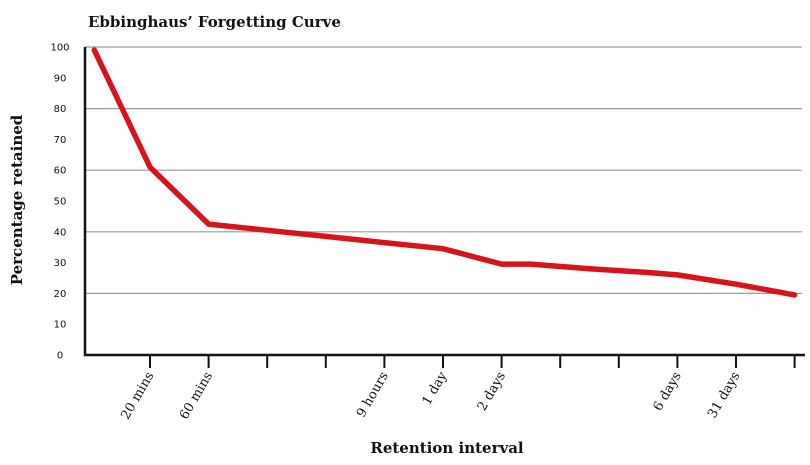 The width and height of the screenshot is (810, 465). What do you see at coordinates (60, 294) in the screenshot?
I see `y-tick-label: 20` at bounding box center [60, 294].